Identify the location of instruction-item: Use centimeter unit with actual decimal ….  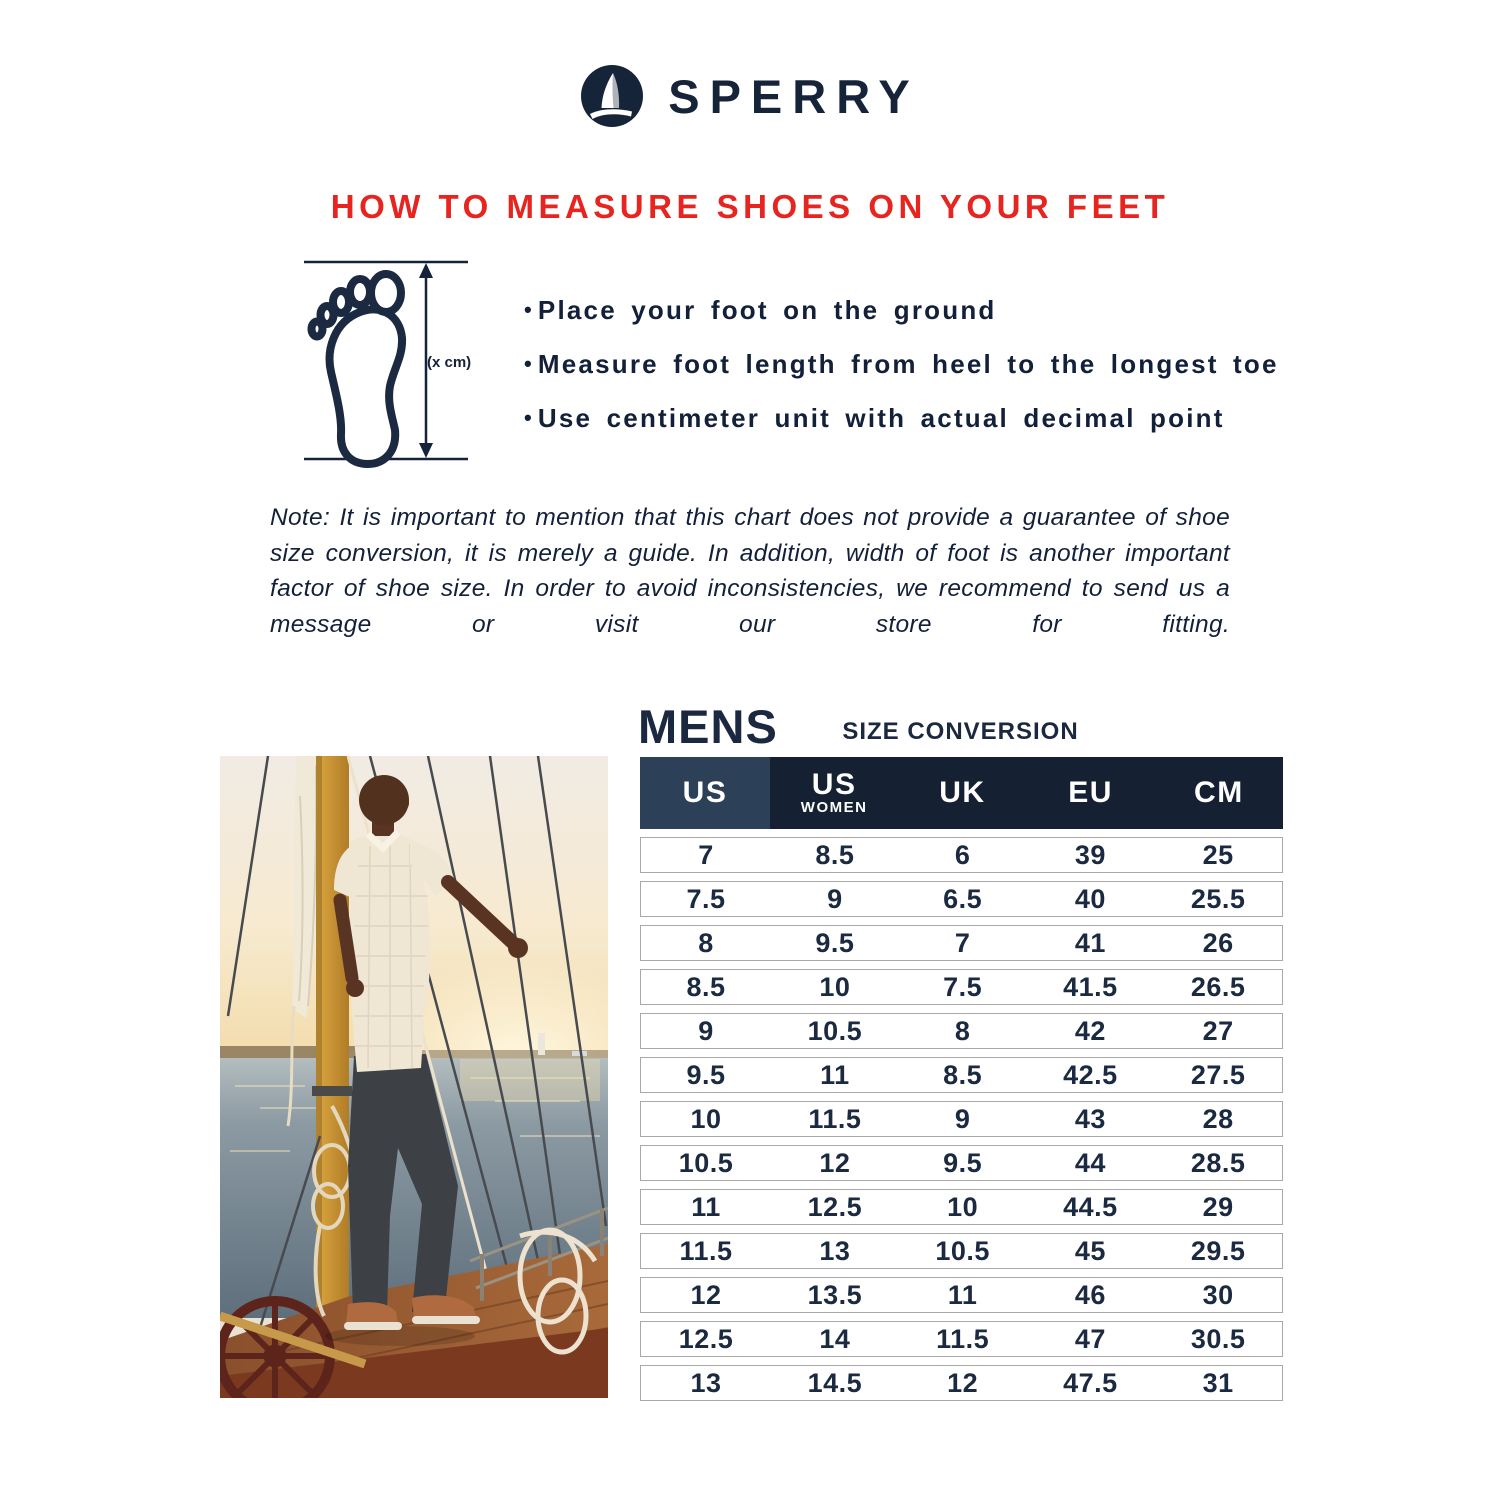
(884, 419).